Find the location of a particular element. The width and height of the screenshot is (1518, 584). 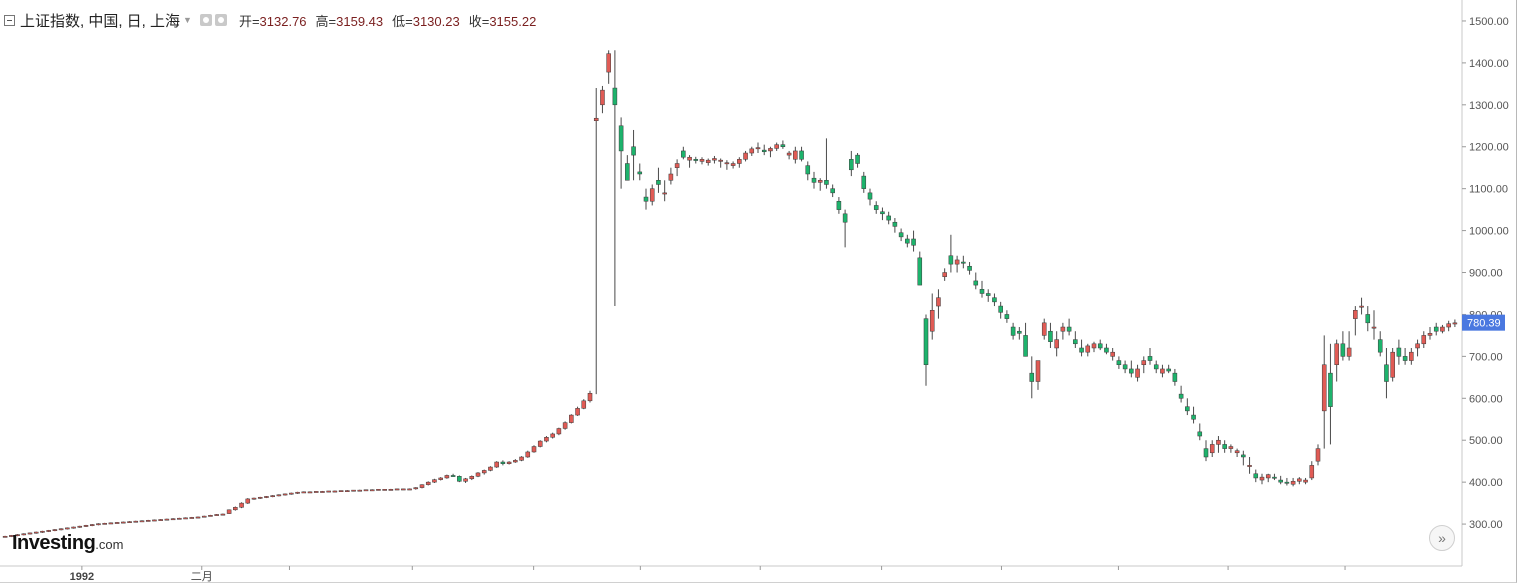

scroll-to-latest-button: » is located at coordinates (1442, 538).